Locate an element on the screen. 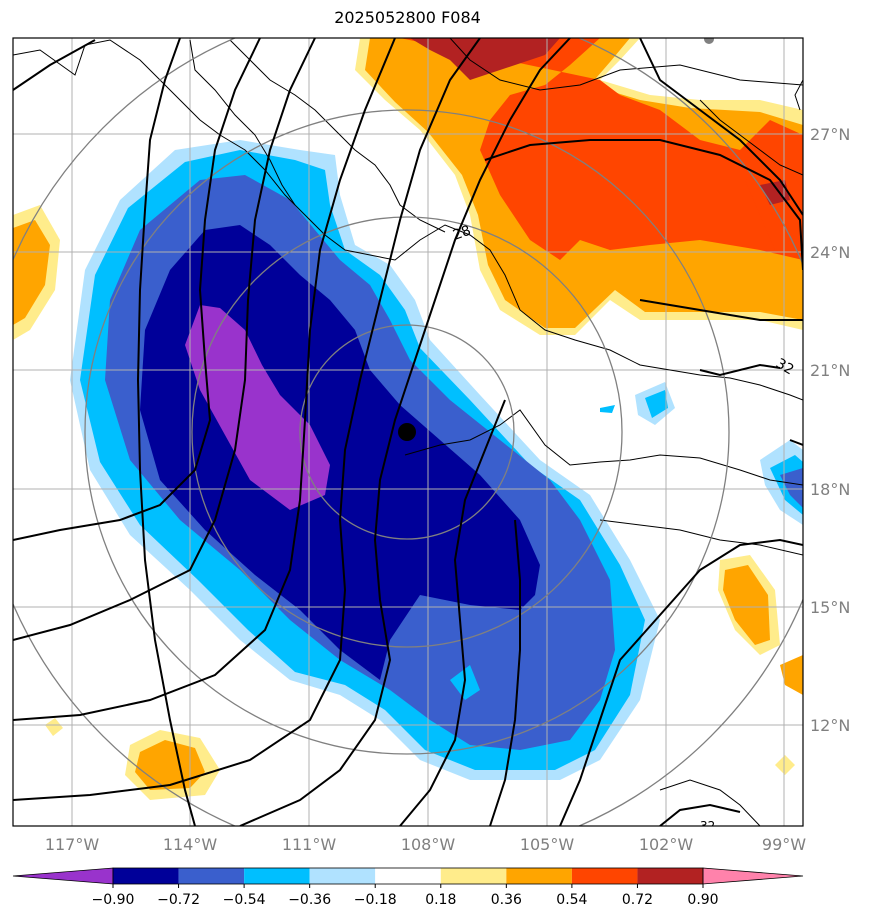 This screenshot has width=873, height=924. colorbar-extend-low is located at coordinates (63, 876).